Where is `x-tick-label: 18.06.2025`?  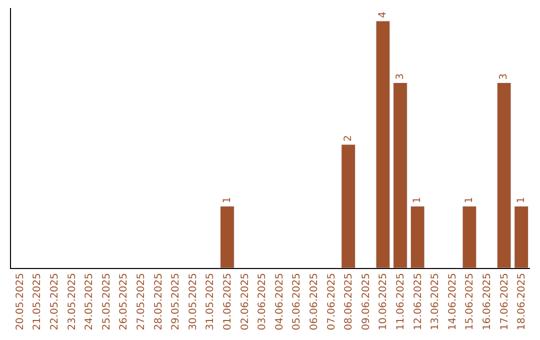
x-tick-label: 18.06.2025 is located at coordinates (522, 301).